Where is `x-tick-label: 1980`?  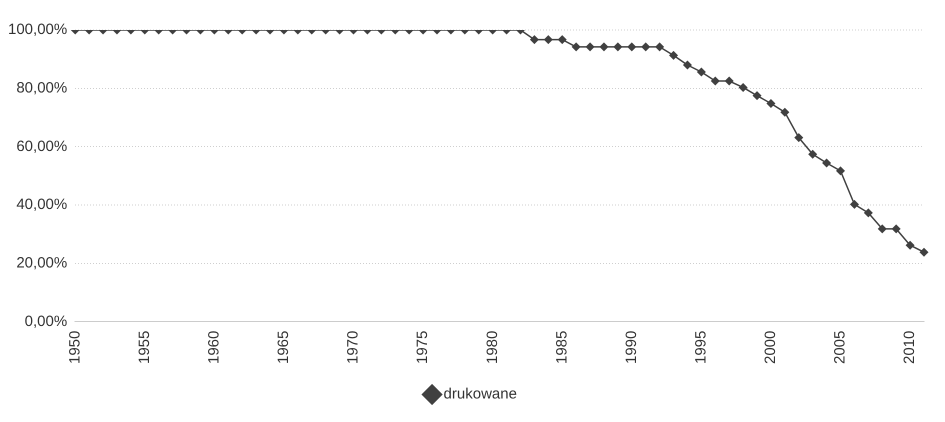 x-tick-label: 1980 is located at coordinates (492, 347).